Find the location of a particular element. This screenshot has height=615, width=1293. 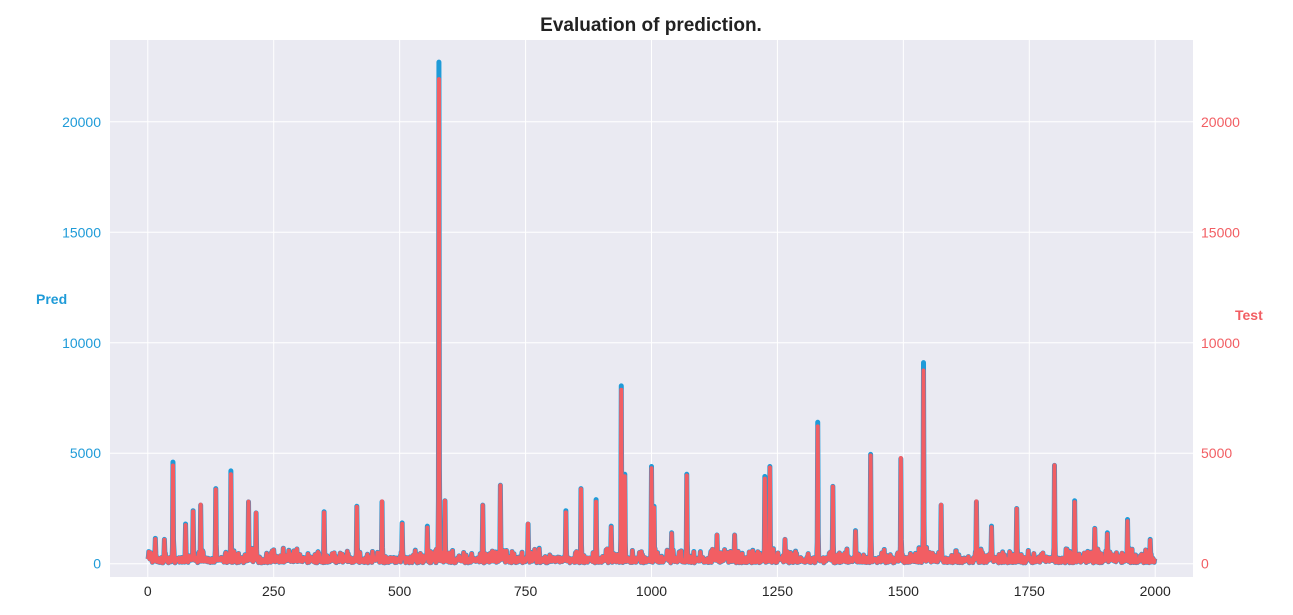

x-tick-label: 1750 is located at coordinates (1029, 591).